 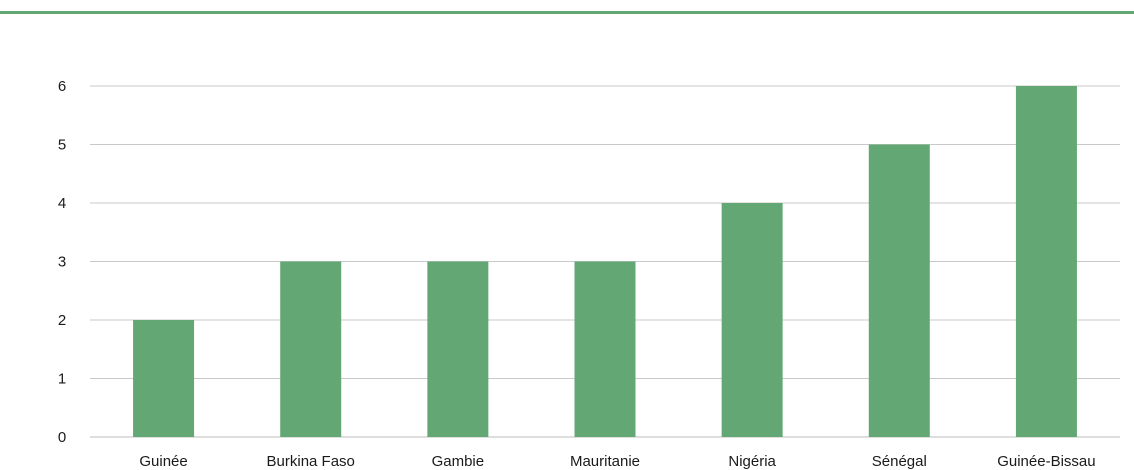 I want to click on y-tick-label: 0, so click(x=62, y=437).